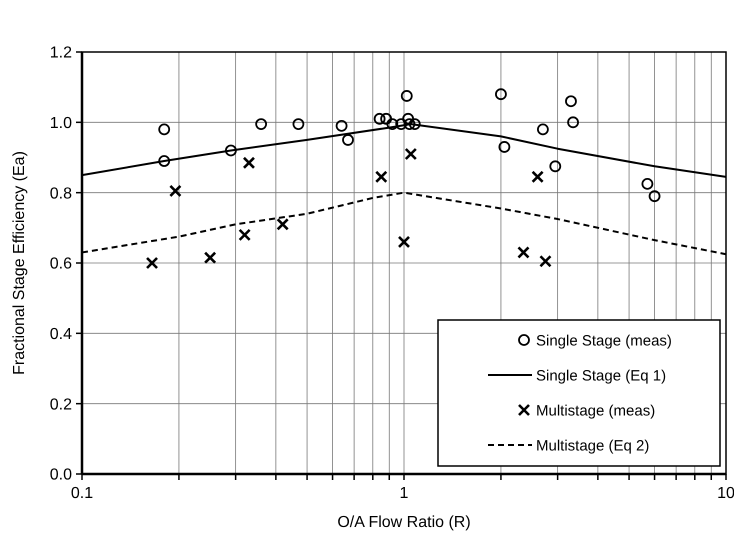  I want to click on legend-label: Single Stage (meas), so click(604, 341).